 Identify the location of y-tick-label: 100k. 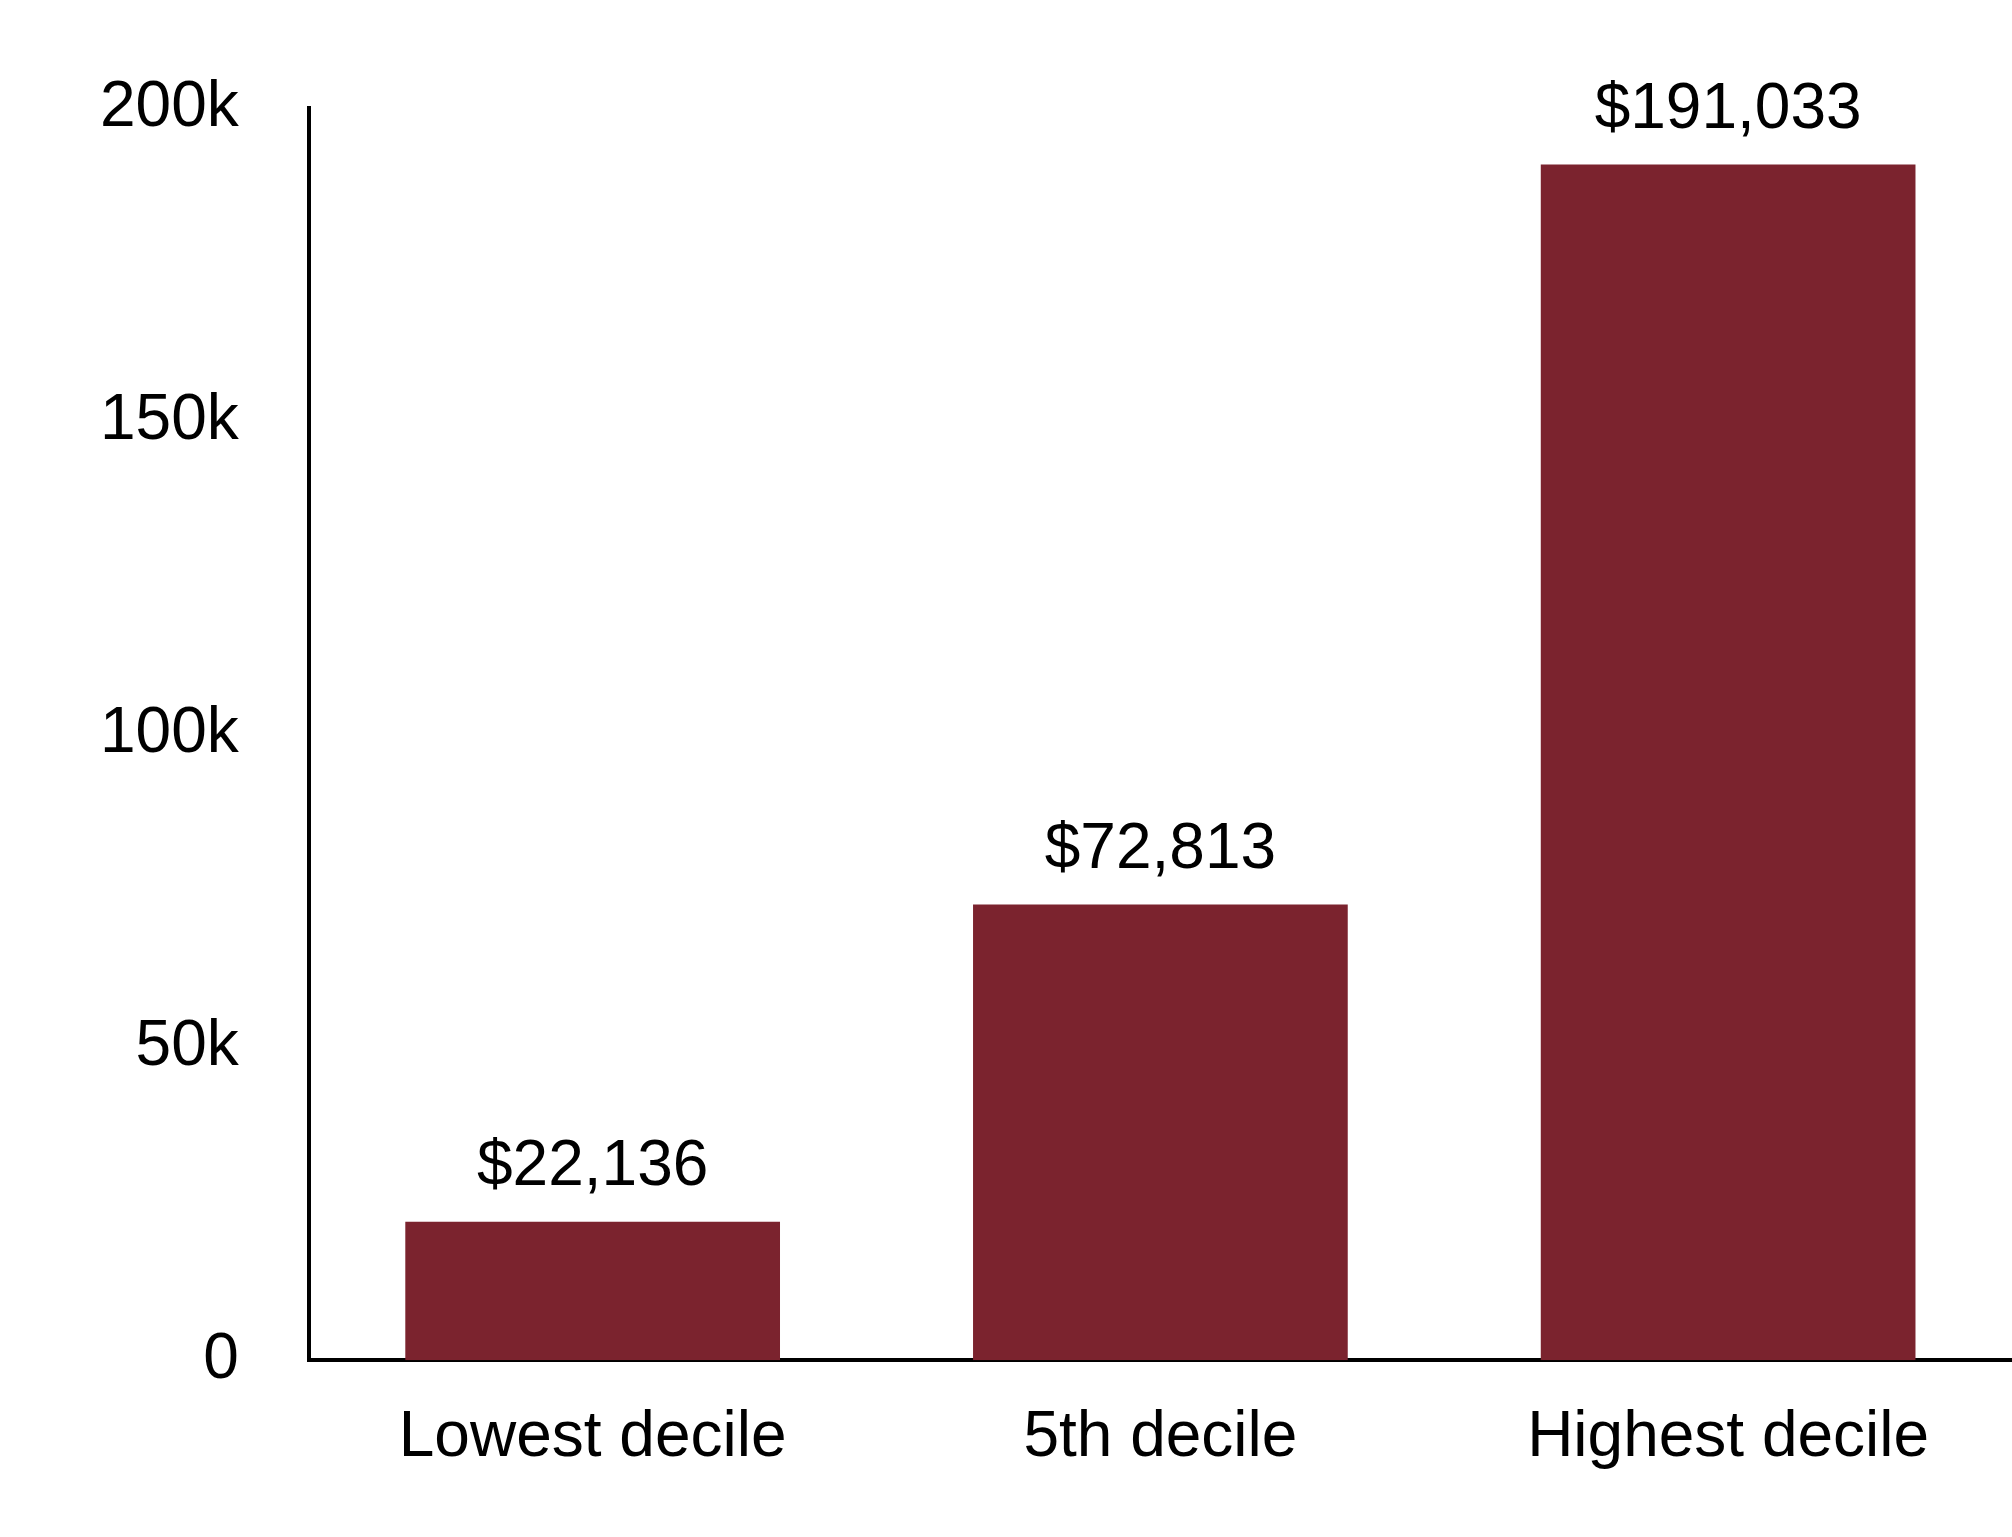
(170, 729).